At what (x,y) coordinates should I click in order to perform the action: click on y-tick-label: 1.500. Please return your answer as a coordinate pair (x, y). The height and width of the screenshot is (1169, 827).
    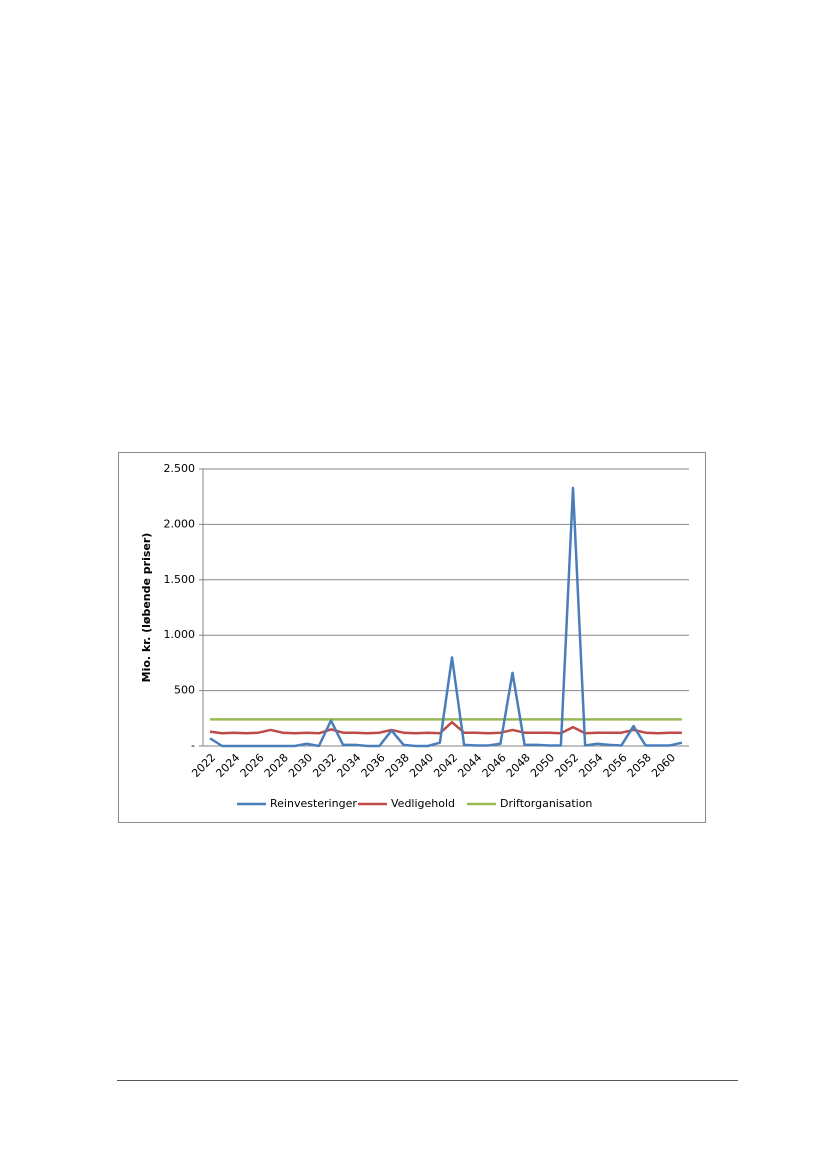
    Looking at the image, I should click on (180, 579).